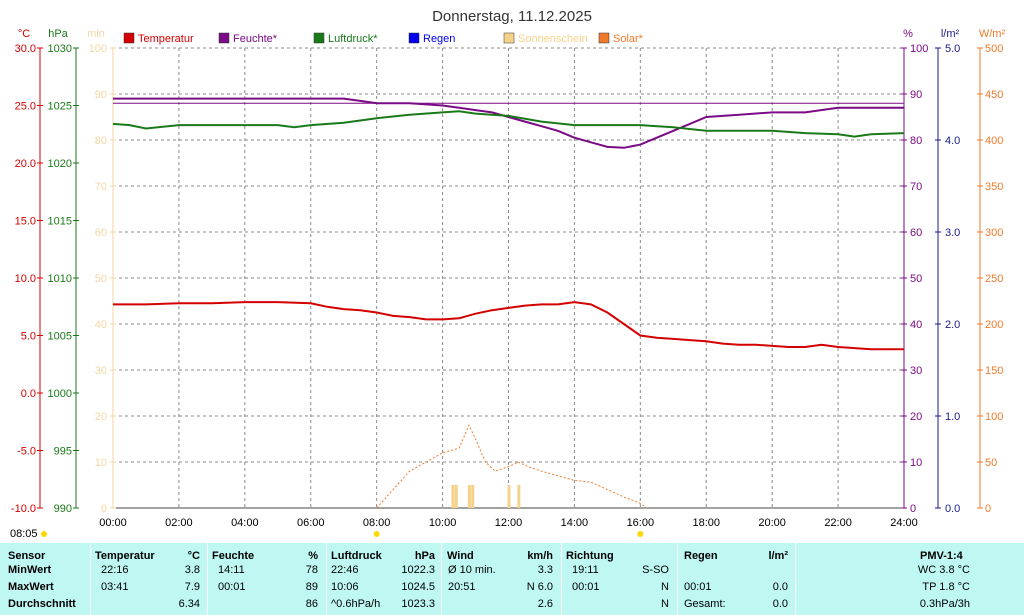 Image resolution: width=1024 pixels, height=615 pixels. What do you see at coordinates (952, 141) in the screenshot?
I see `rain-tick-label: 4.0` at bounding box center [952, 141].